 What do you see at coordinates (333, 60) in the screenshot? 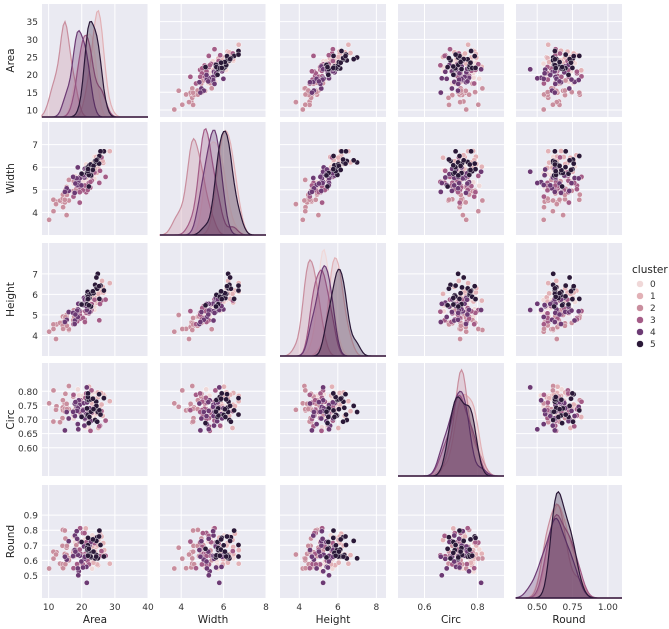
I see `panel-area-vs-height` at bounding box center [333, 60].